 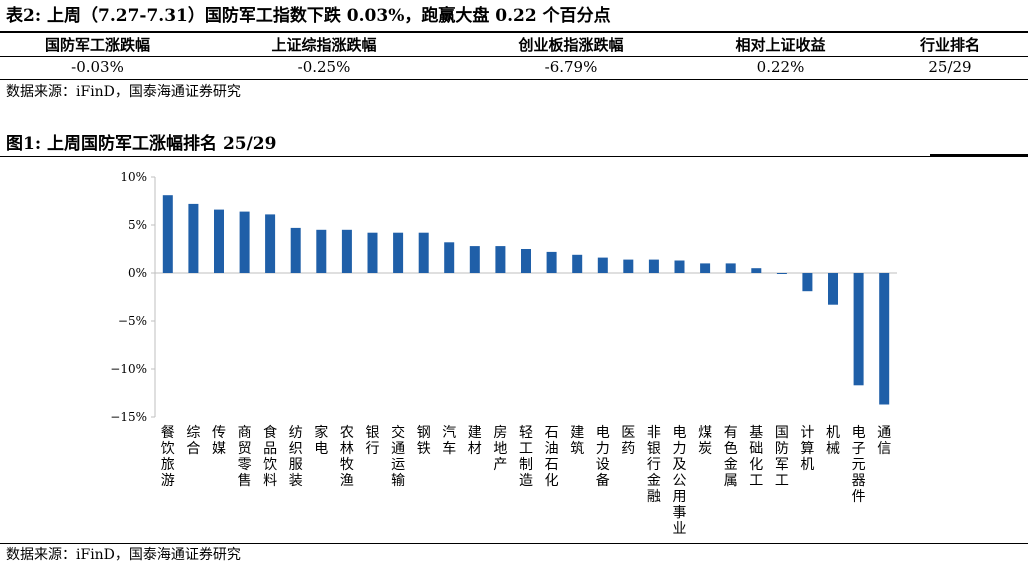 I want to click on category-label: 煤炭, so click(x=705, y=441).